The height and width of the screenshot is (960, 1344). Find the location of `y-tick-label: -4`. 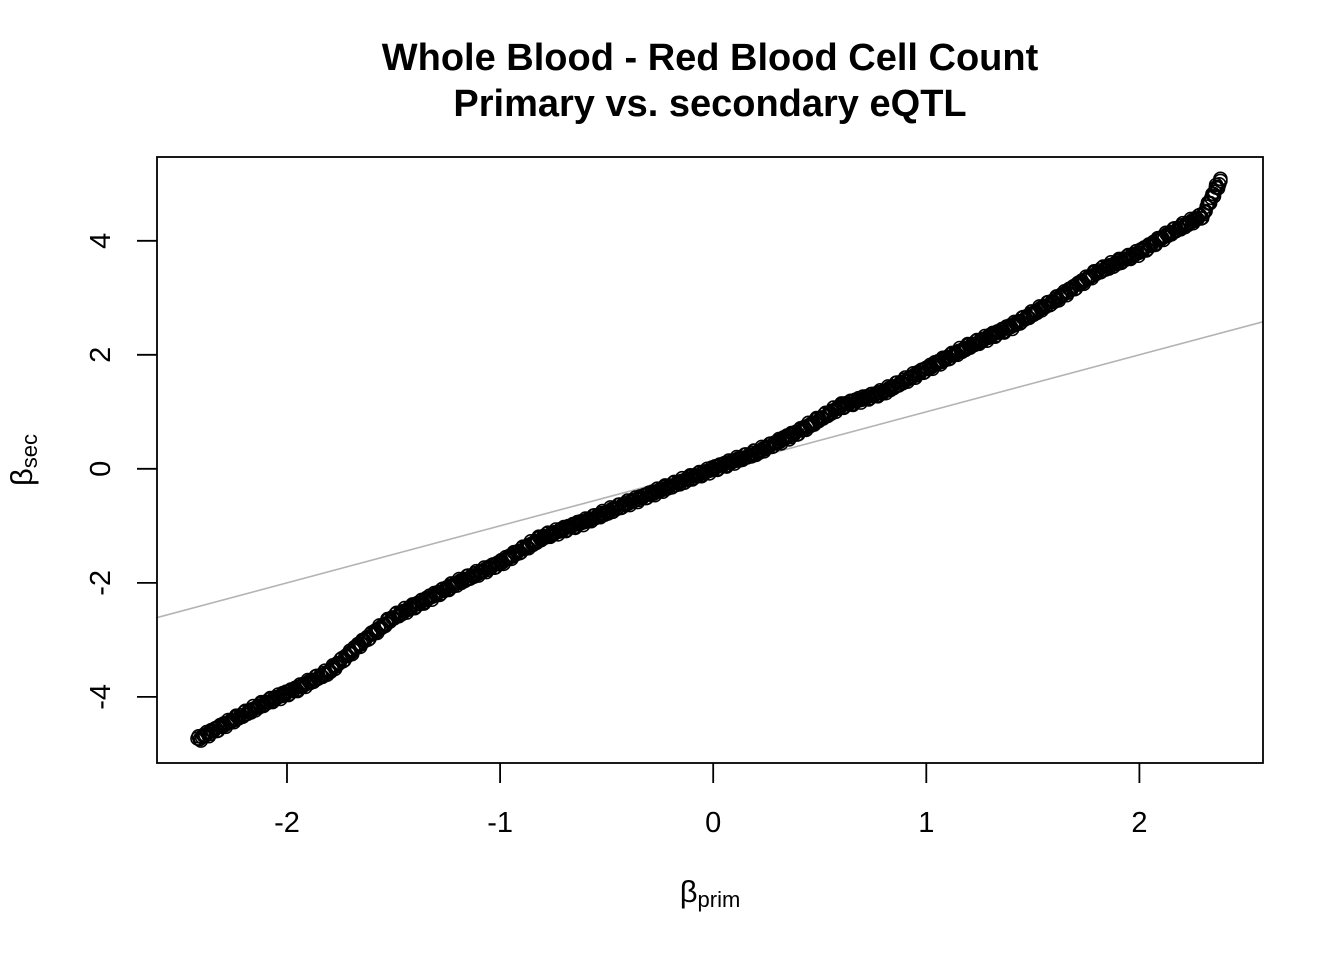

y-tick-label: -4 is located at coordinates (101, 697).